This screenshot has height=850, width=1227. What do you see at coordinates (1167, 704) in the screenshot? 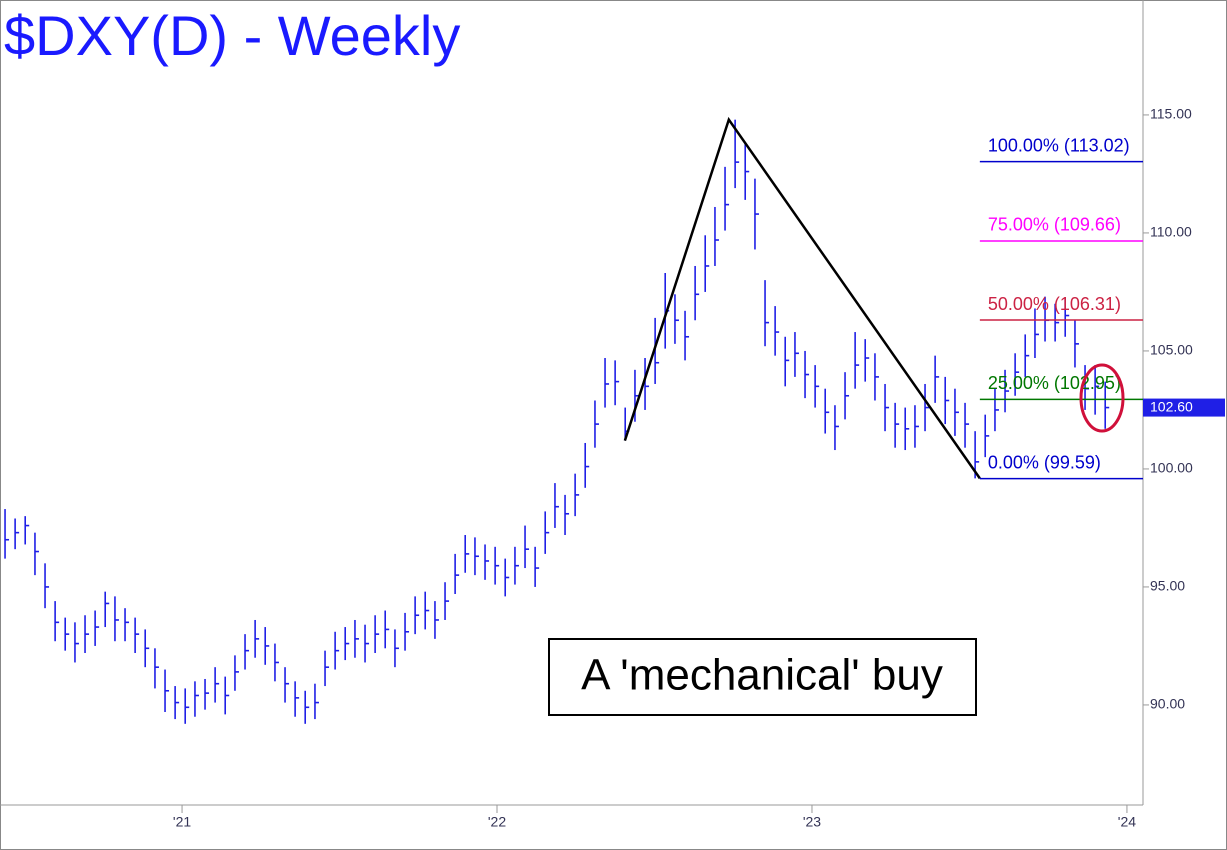
I see `y-tick-label: 90.00` at bounding box center [1167, 704].